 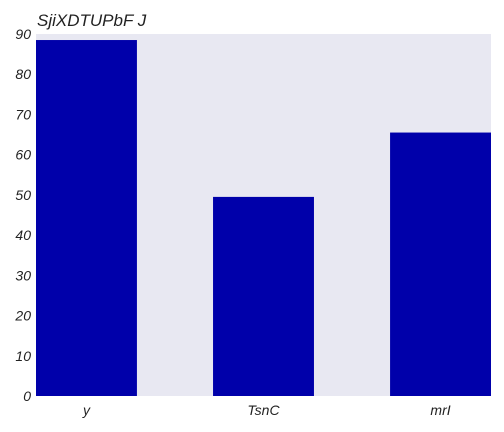 I want to click on bar-TsnC, so click(x=263, y=296).